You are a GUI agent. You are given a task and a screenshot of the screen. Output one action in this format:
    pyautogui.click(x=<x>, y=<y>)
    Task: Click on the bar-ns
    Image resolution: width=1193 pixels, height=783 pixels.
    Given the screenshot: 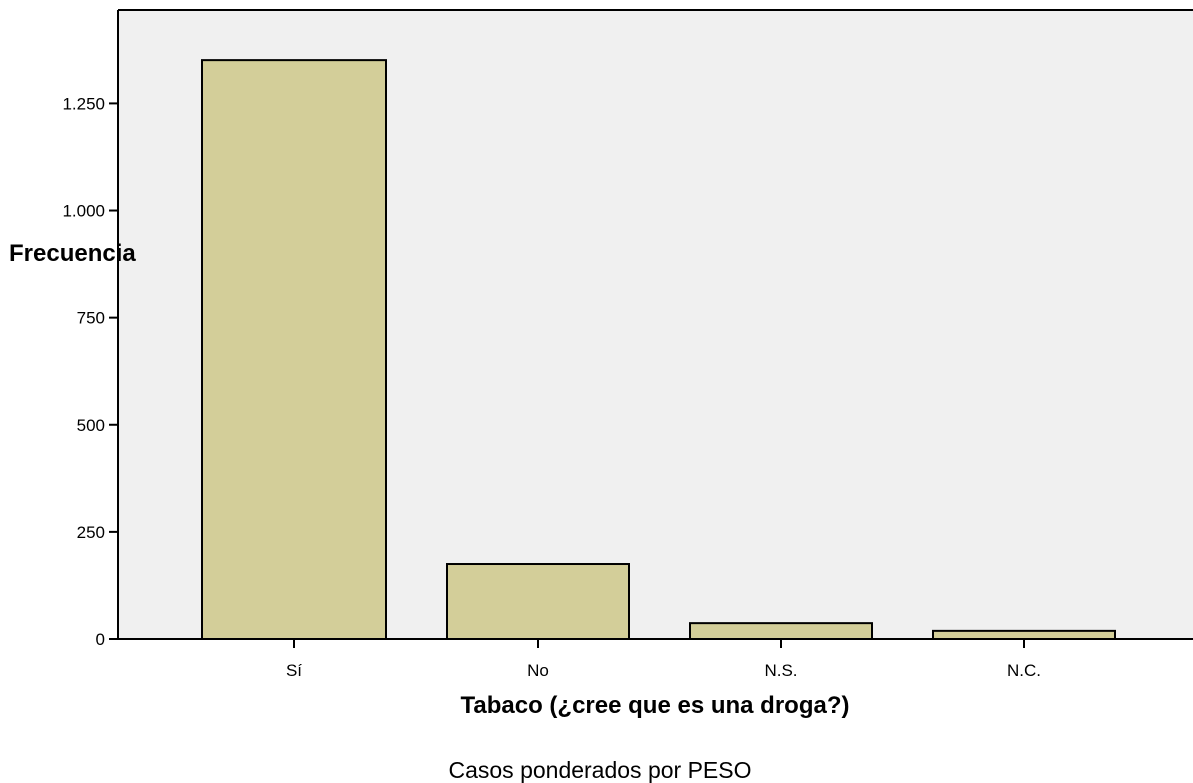 What is the action you would take?
    pyautogui.click(x=781, y=631)
    